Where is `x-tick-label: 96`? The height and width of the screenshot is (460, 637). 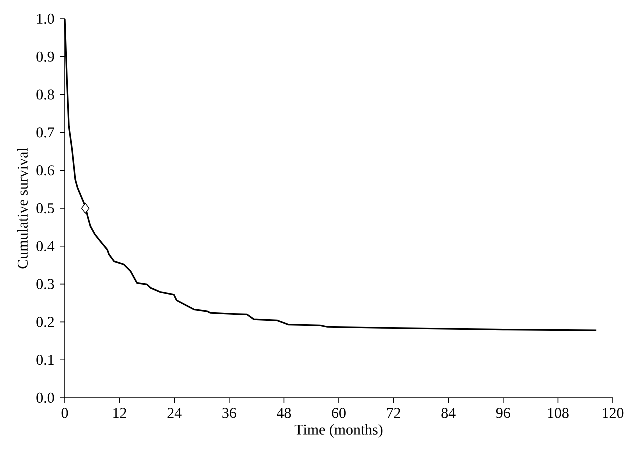 x-tick-label: 96 is located at coordinates (503, 413).